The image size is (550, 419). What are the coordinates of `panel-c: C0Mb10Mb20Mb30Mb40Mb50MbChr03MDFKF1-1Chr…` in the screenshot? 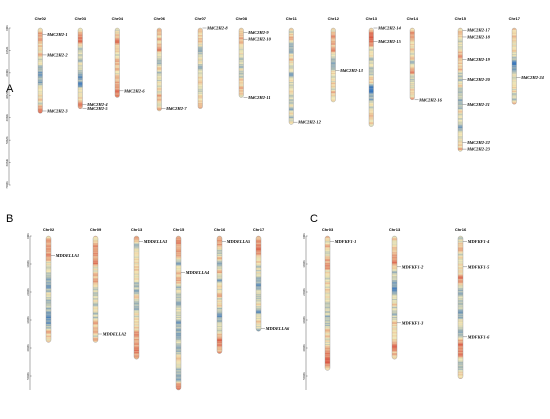 It's located at (396, 301).